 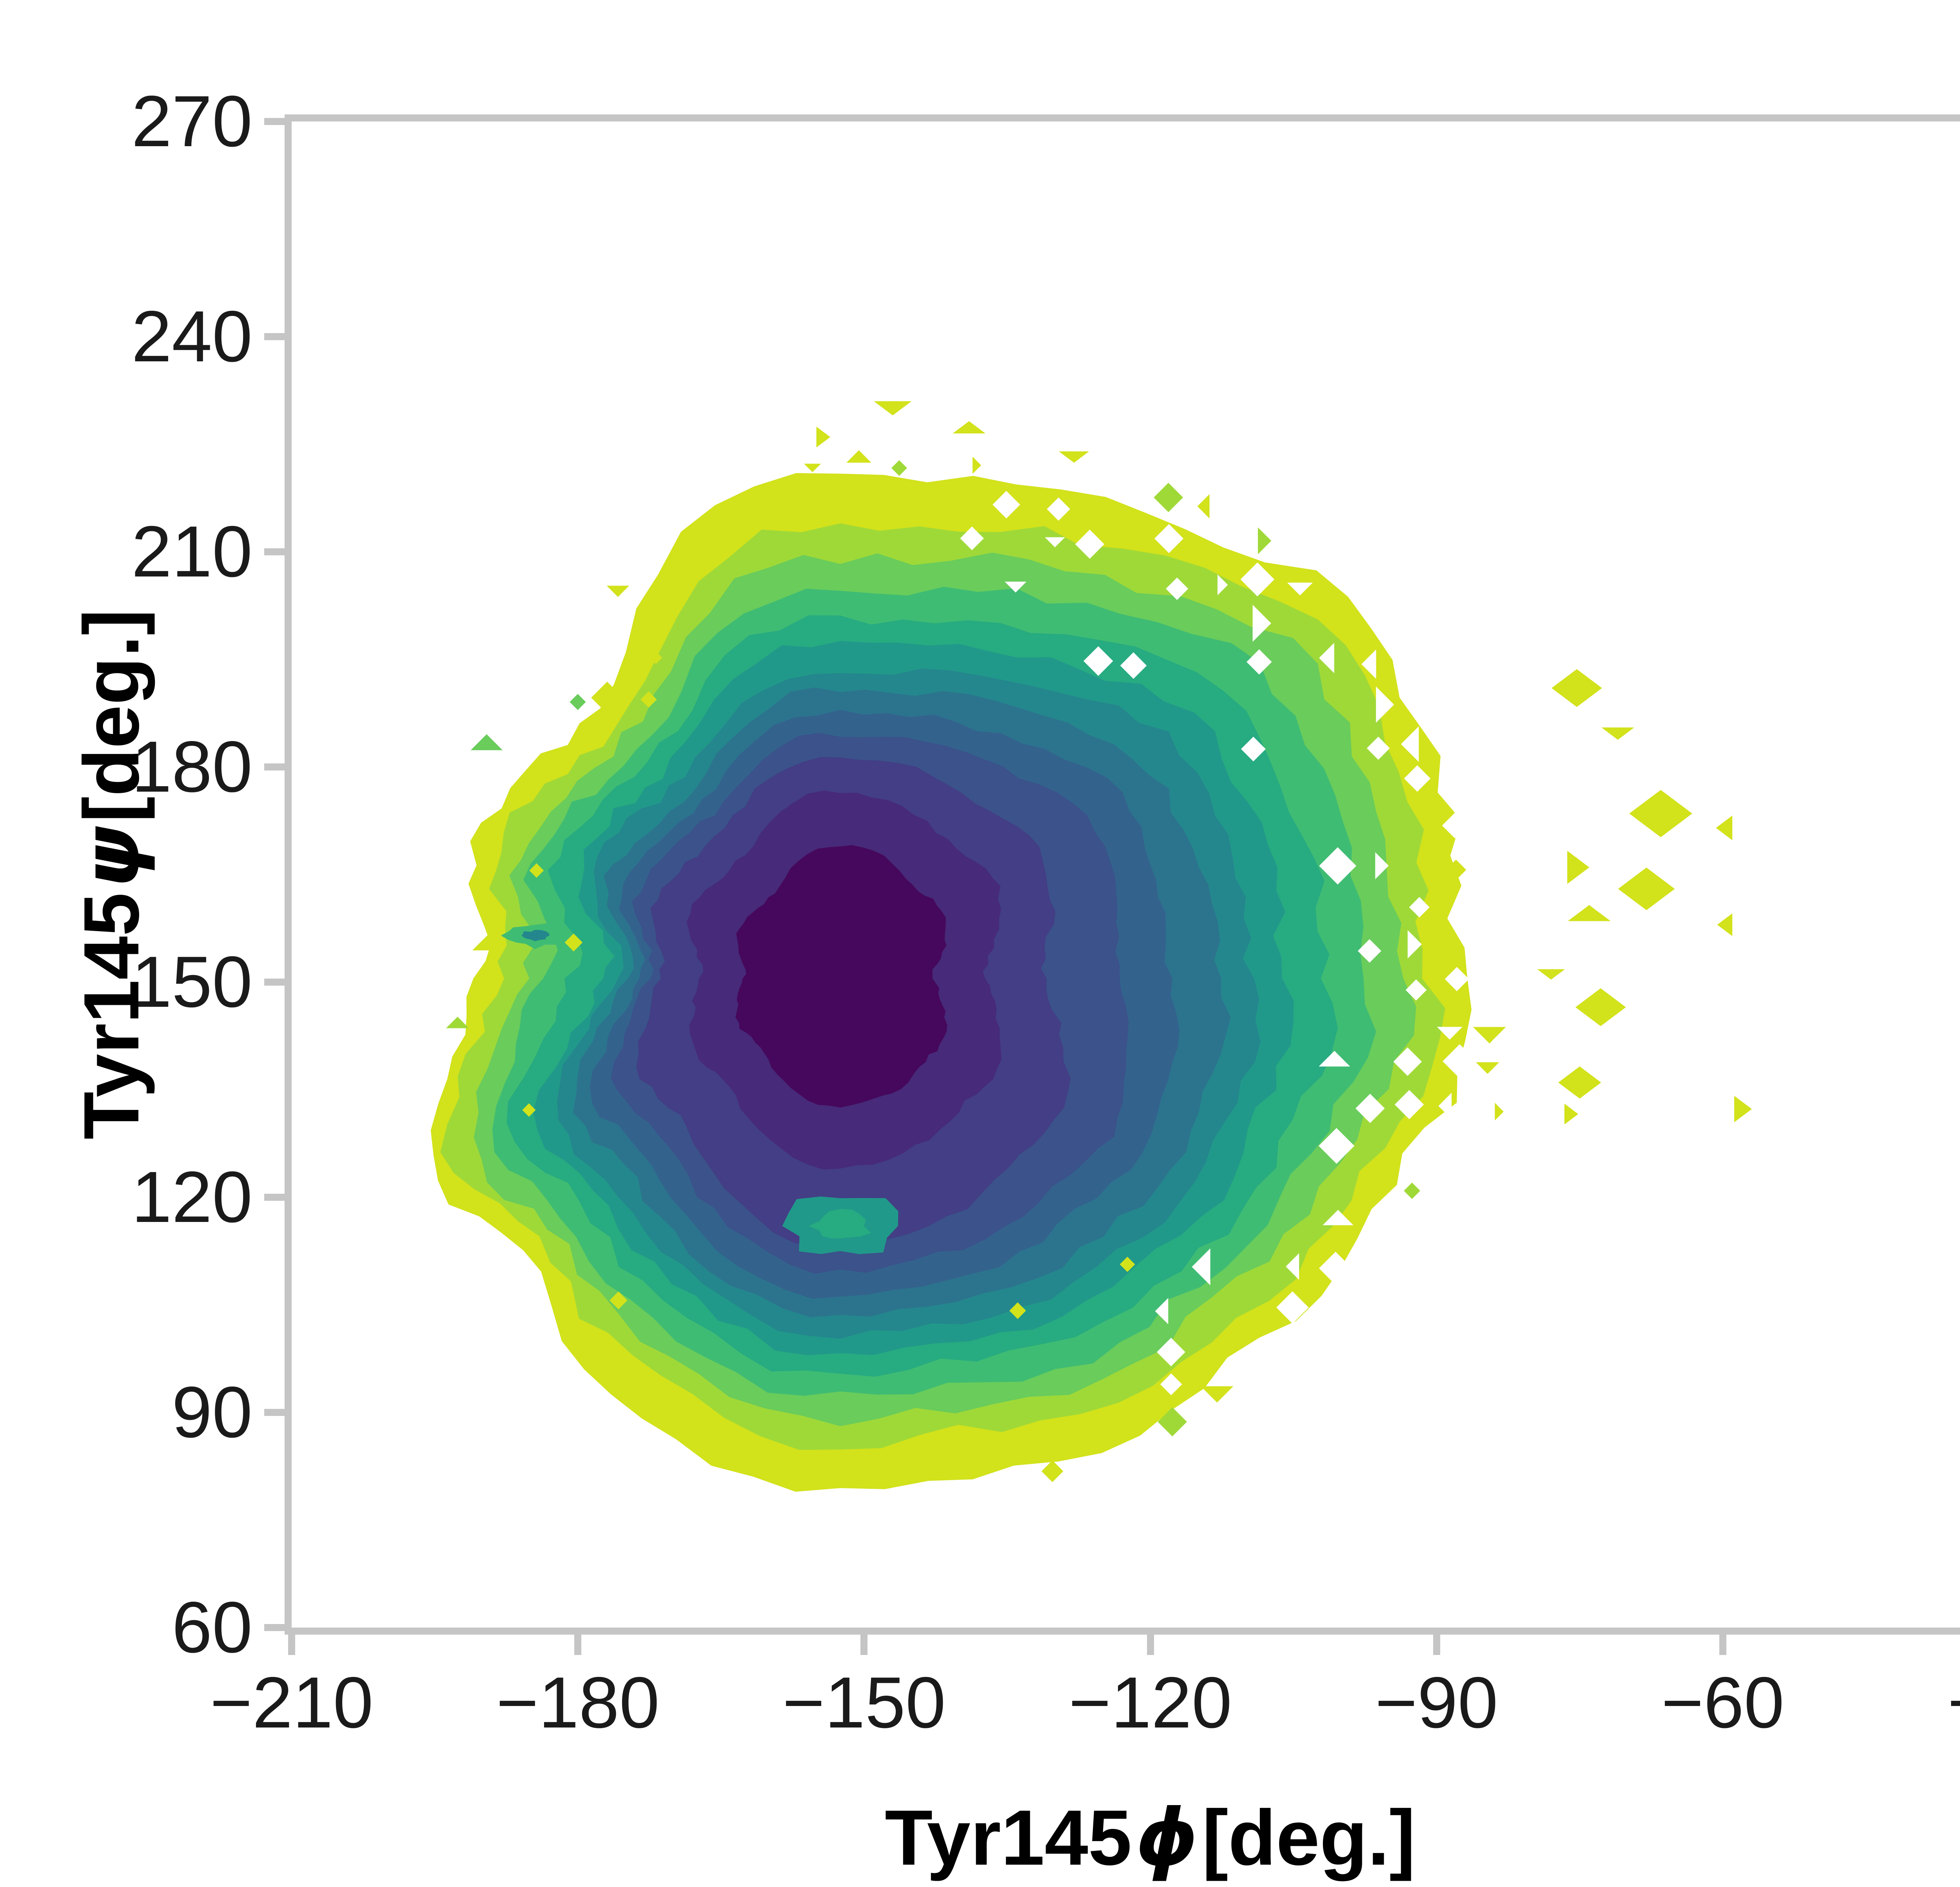 I want to click on phi-symbol: ϕ, so click(x=1167, y=1838).